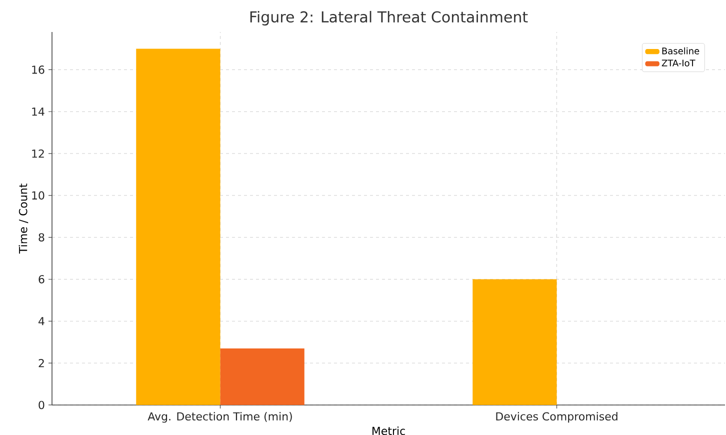  Describe the element at coordinates (38, 70) in the screenshot. I see `y-tick-label: 16` at that location.